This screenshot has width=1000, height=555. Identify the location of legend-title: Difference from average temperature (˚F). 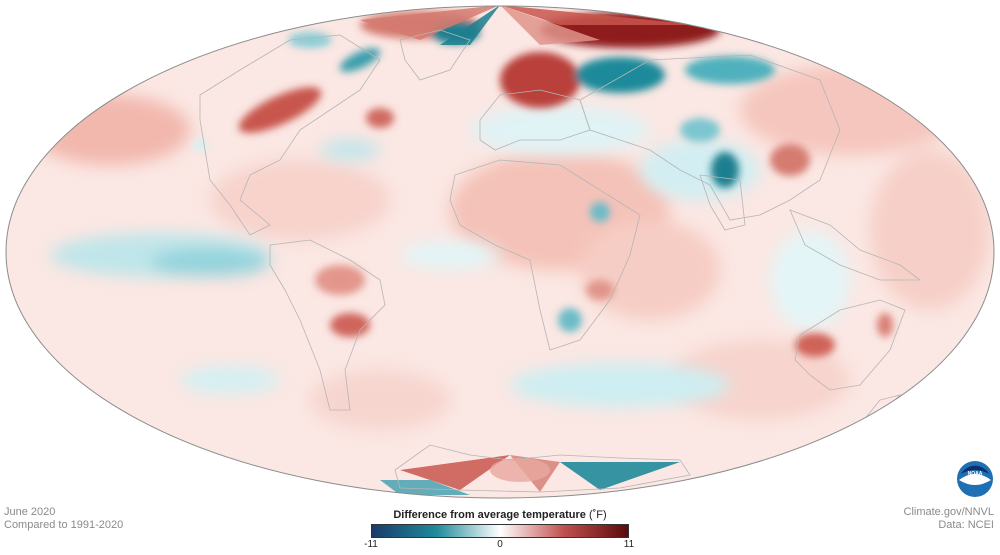
(500, 515).